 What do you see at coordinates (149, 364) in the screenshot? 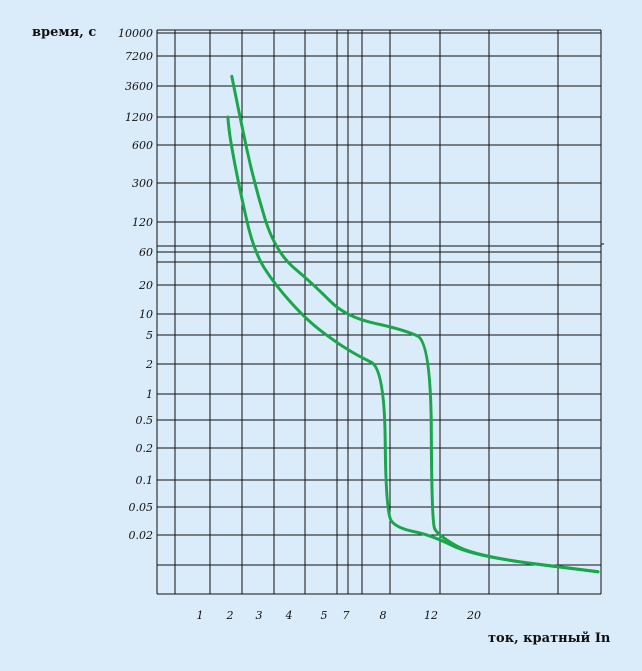
I see `y-tick-label: 2` at bounding box center [149, 364].